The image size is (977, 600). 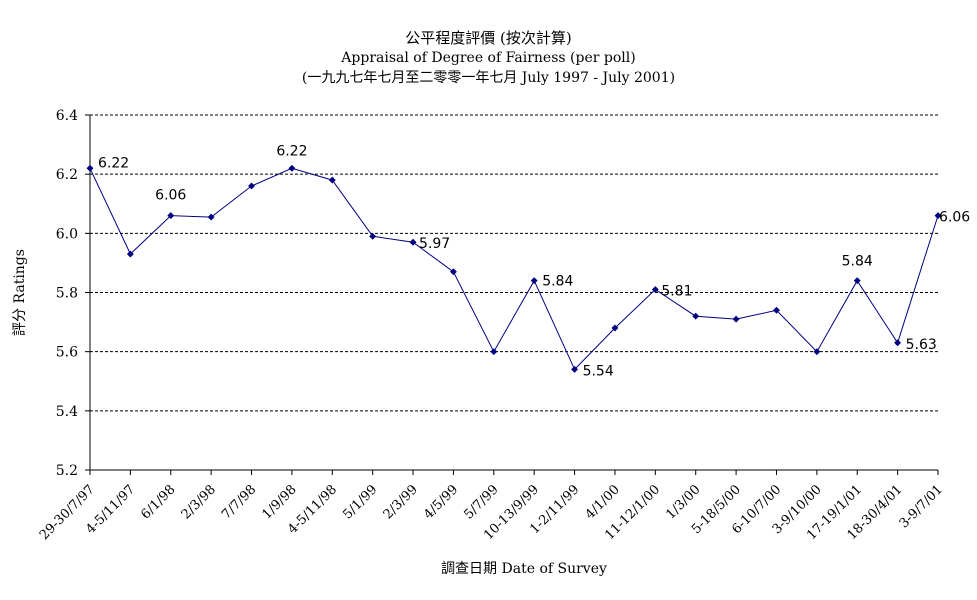 I want to click on y-tick-label: 5.6, so click(x=67, y=353).